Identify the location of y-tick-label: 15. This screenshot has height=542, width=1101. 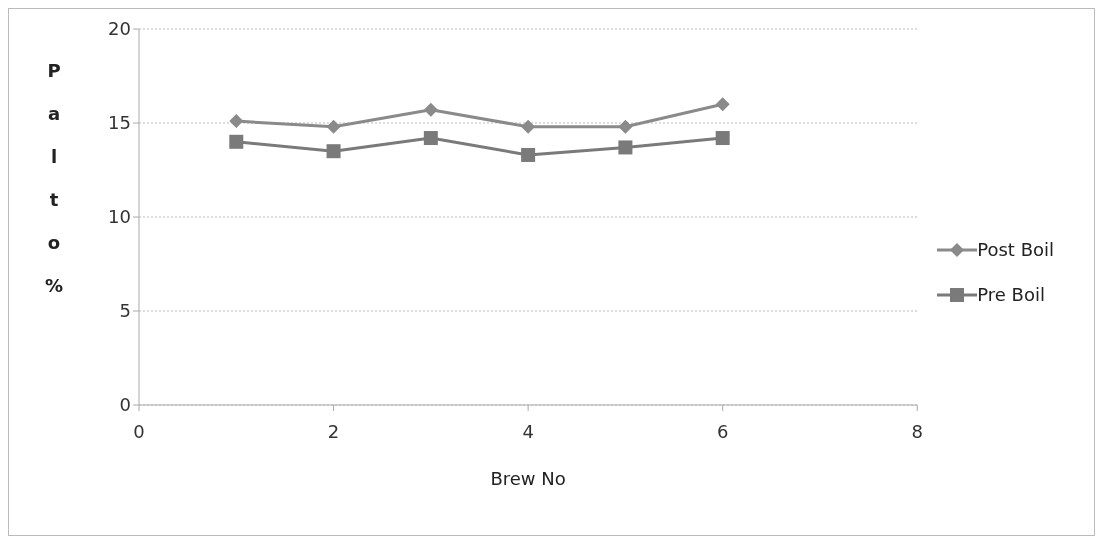
(119, 123).